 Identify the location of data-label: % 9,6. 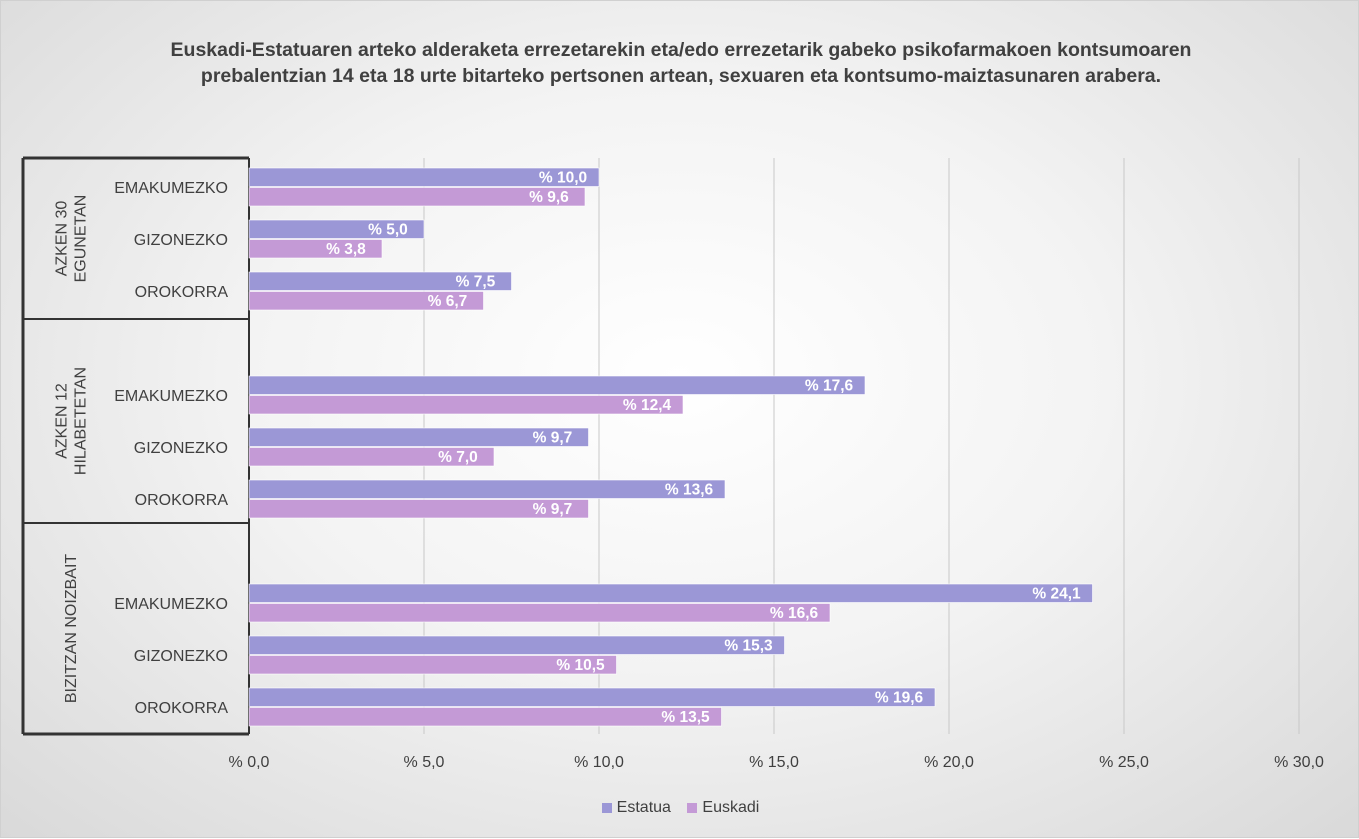
(549, 197).